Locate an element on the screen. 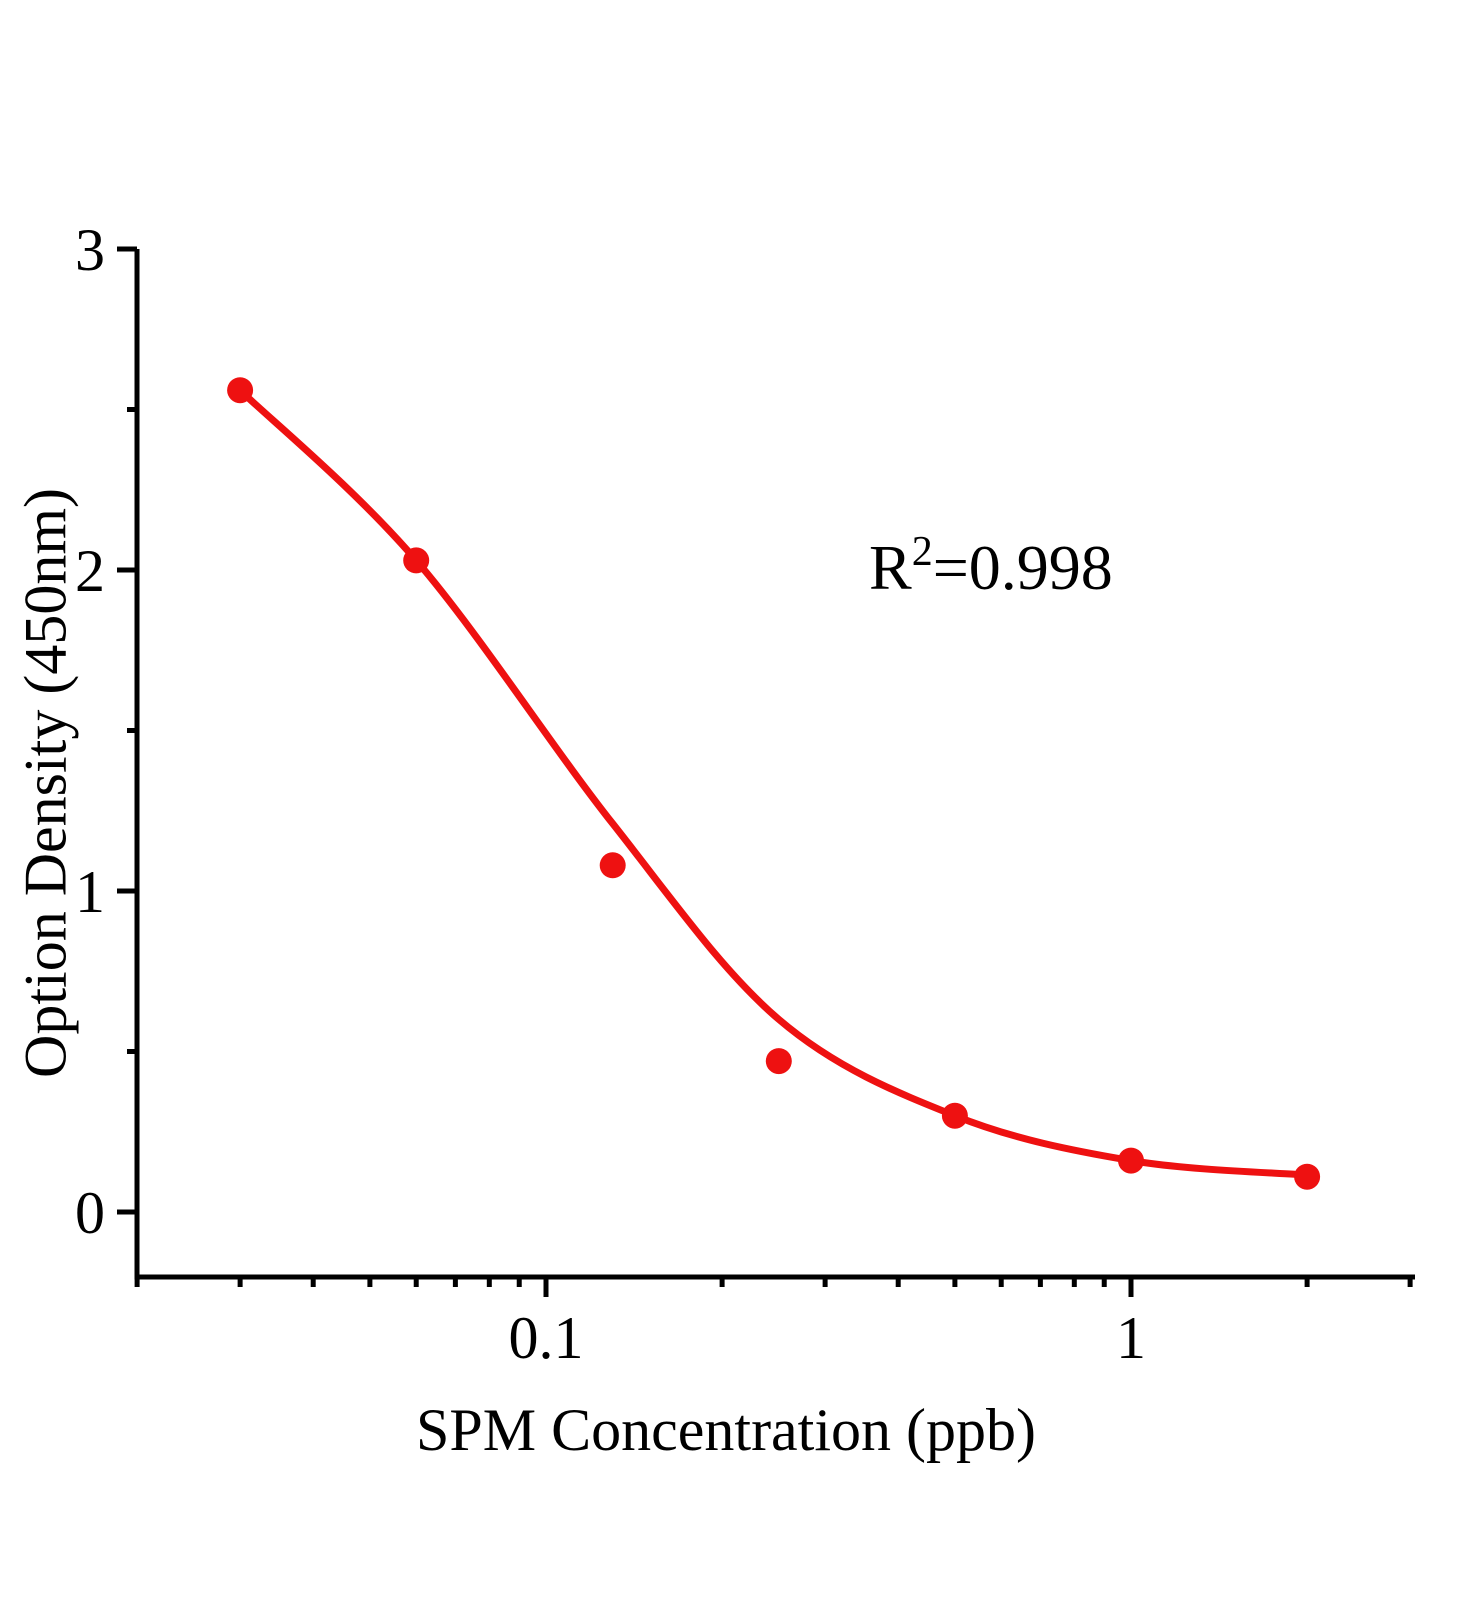 This screenshot has height=1600, width=1472. r2-superscript: 2 is located at coordinates (922, 552).